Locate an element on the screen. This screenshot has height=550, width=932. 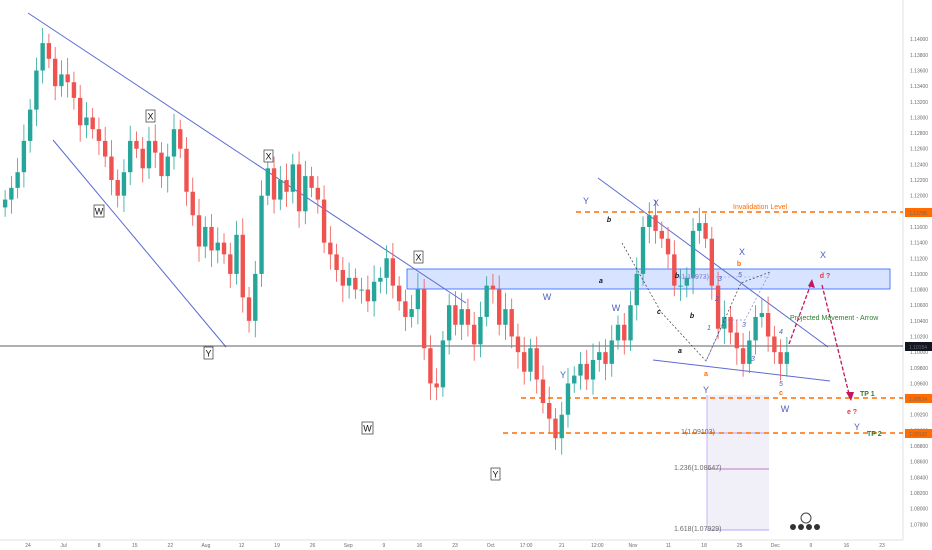
fib-0618-label: (1.10973) is located at coordinates (694, 277).